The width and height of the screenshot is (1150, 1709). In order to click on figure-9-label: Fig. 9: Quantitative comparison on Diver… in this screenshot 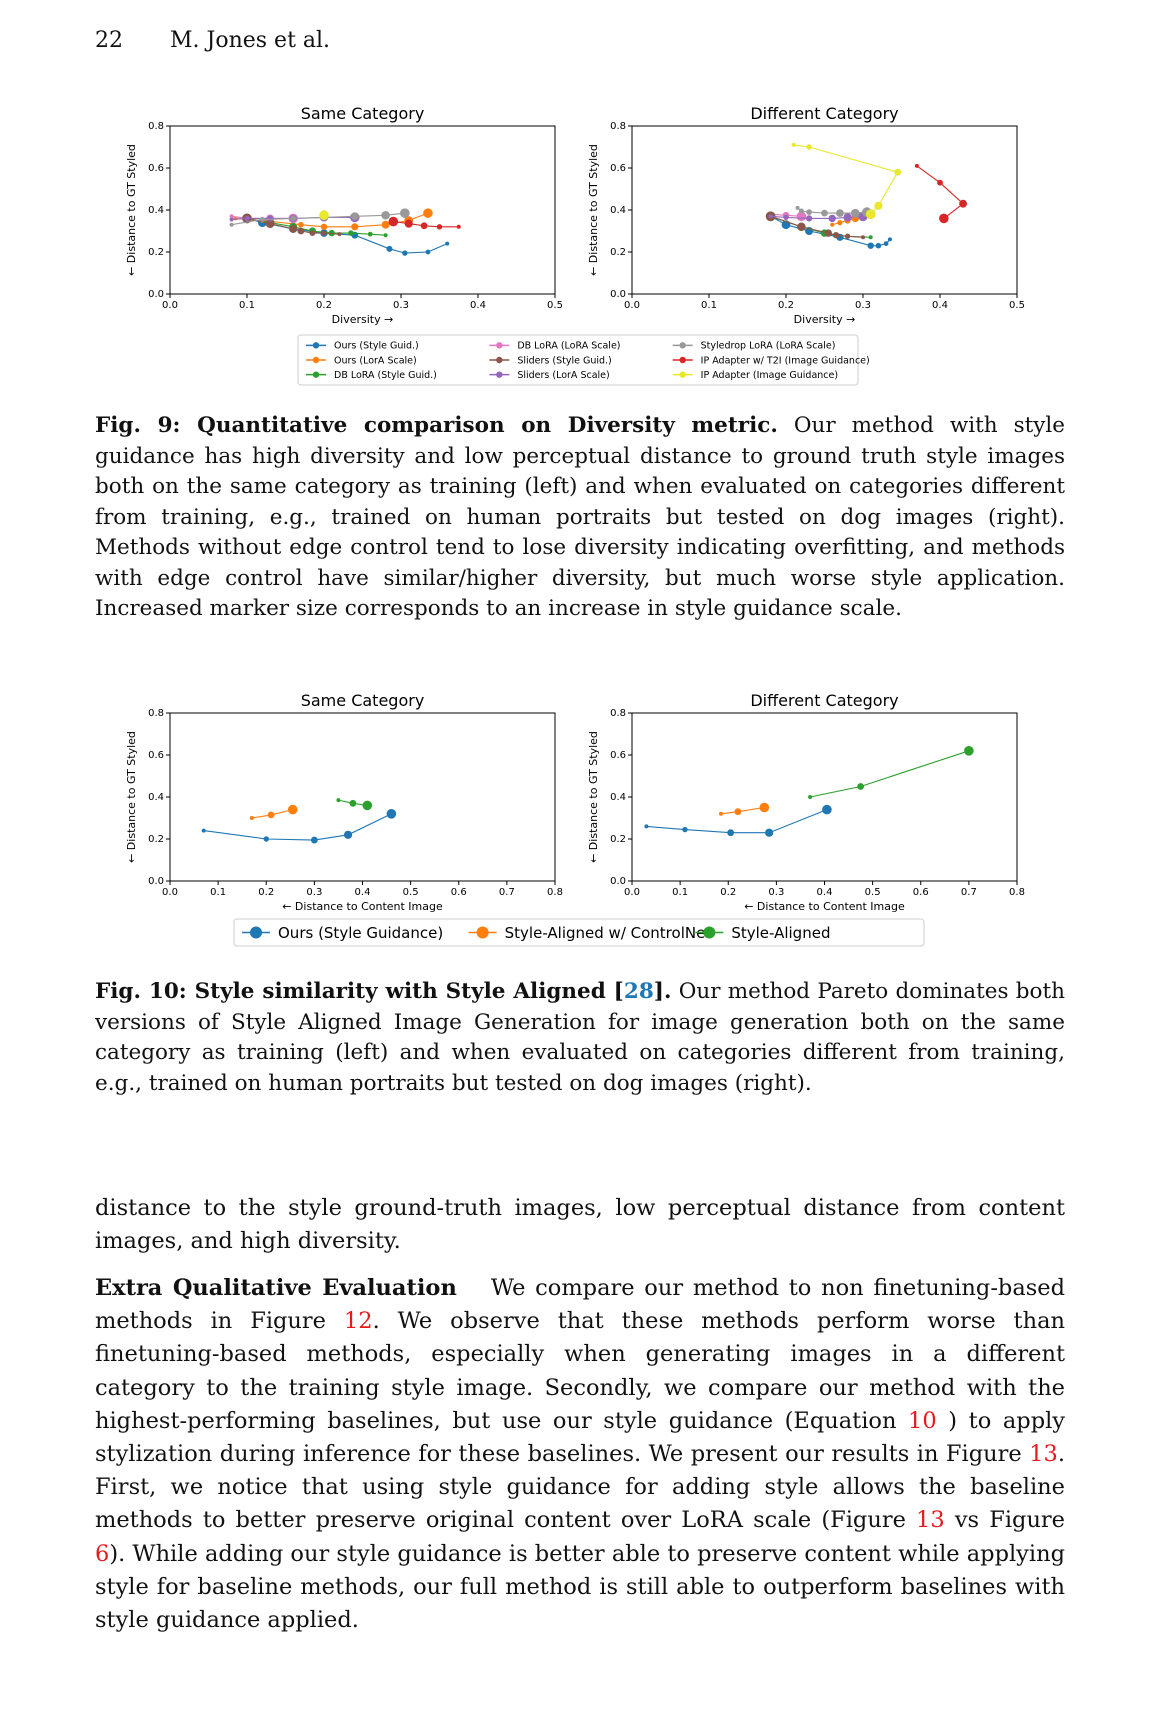, I will do `click(436, 425)`.